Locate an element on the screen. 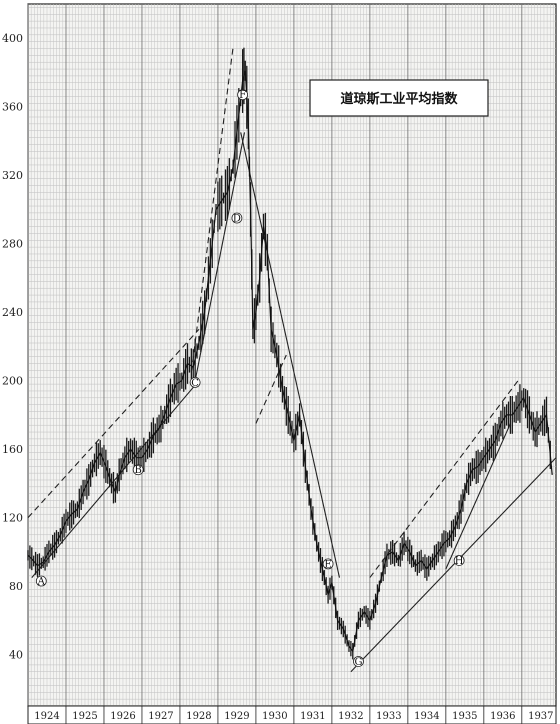 This screenshot has width=560, height=724. annotation-label: E is located at coordinates (327, 564).